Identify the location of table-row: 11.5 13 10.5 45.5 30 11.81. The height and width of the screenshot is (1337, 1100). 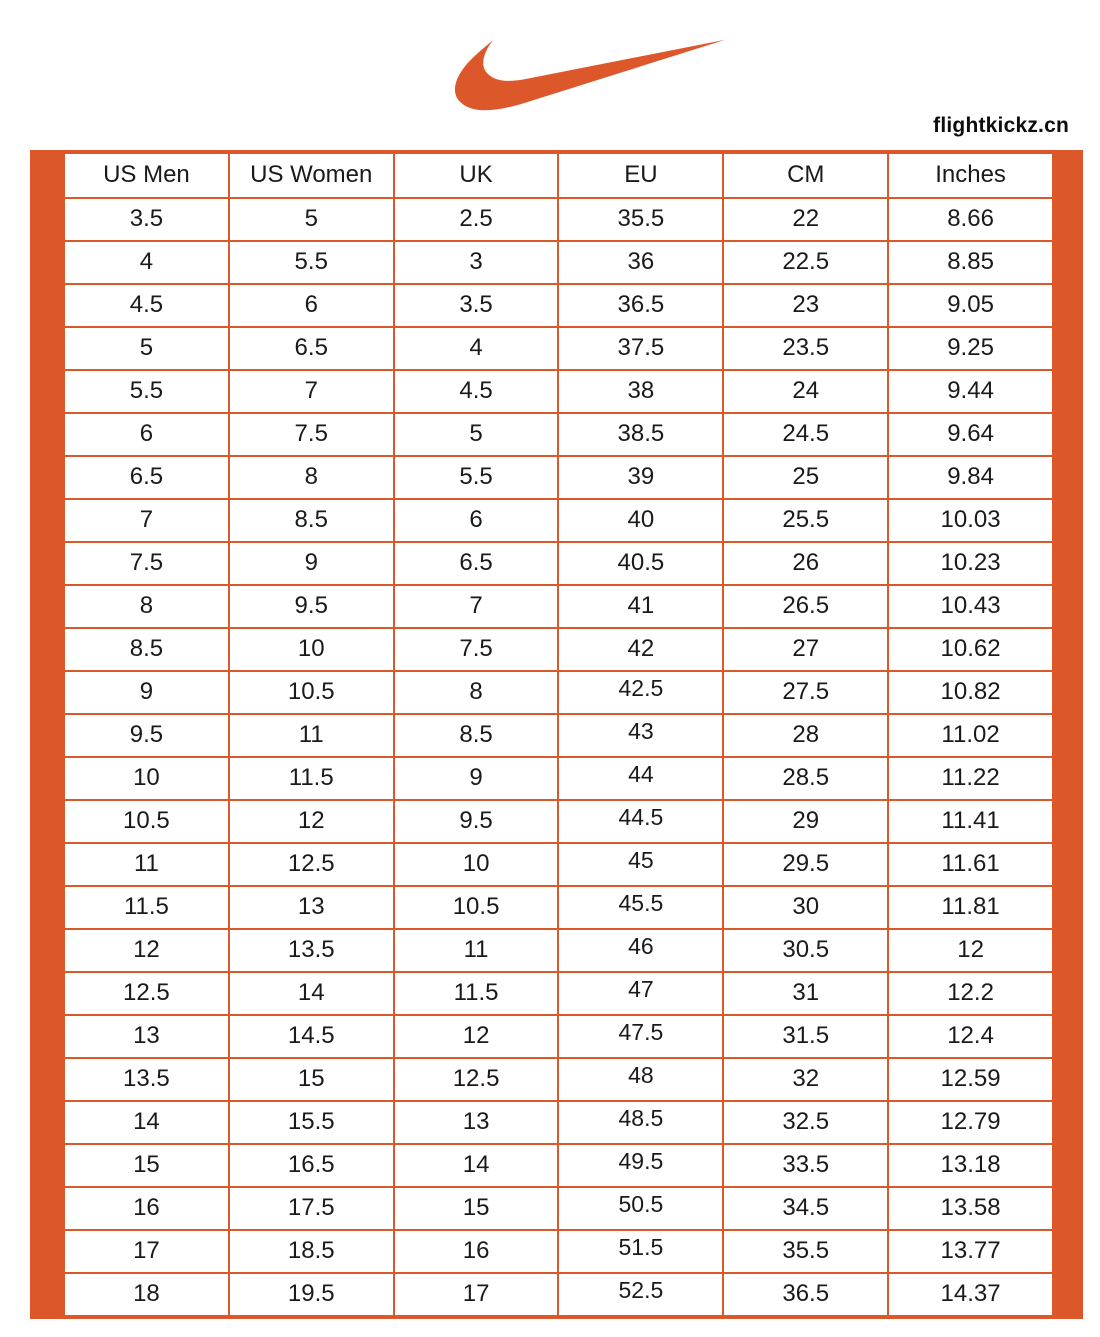
(558, 907).